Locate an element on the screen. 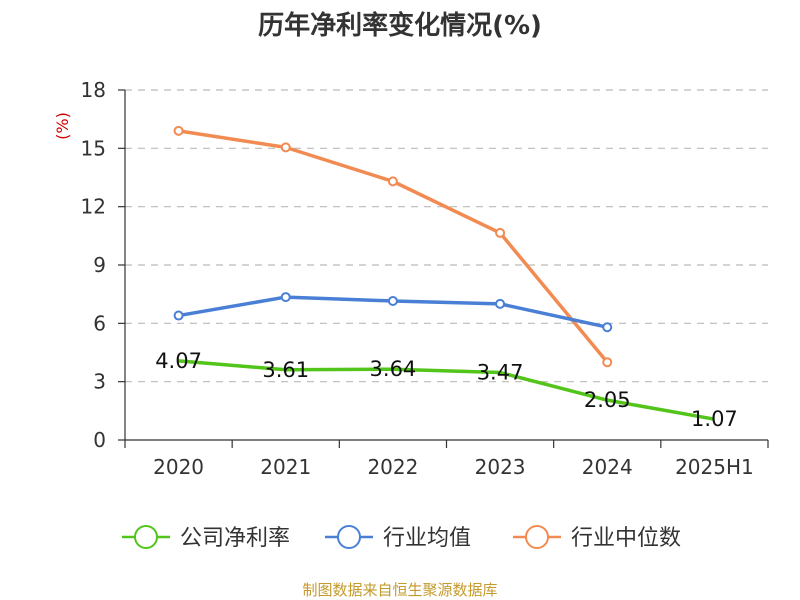 The image size is (800, 600). data-label: 1.07 is located at coordinates (714, 419).